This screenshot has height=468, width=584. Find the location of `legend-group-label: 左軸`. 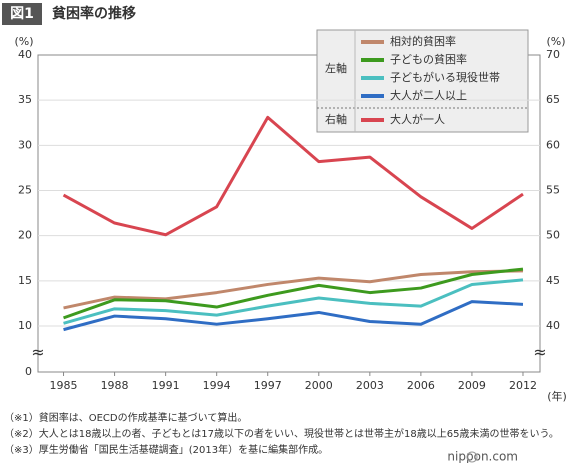

legend-group-label: 左軸 is located at coordinates (336, 68).